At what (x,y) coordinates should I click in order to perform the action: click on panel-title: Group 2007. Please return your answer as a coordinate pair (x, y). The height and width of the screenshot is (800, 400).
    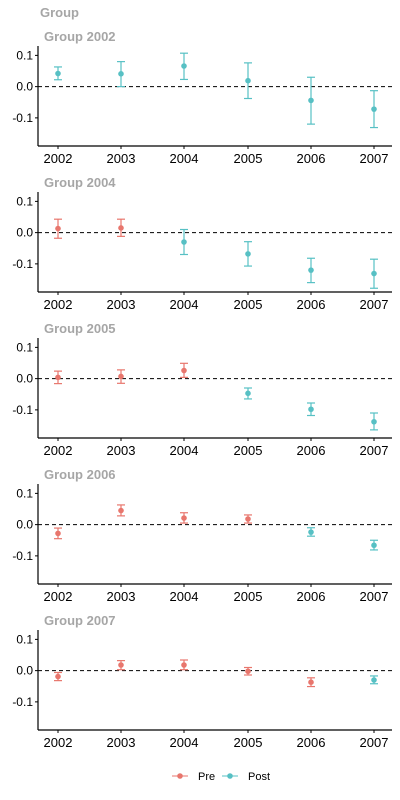
    Looking at the image, I should click on (80, 620).